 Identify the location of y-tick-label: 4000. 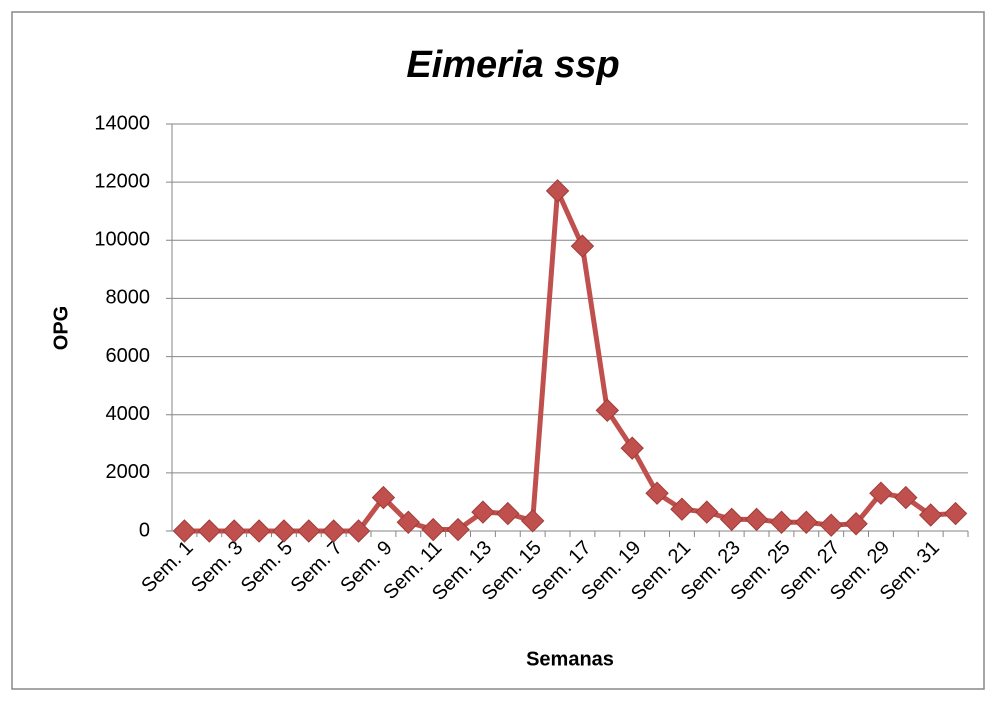
(128, 414).